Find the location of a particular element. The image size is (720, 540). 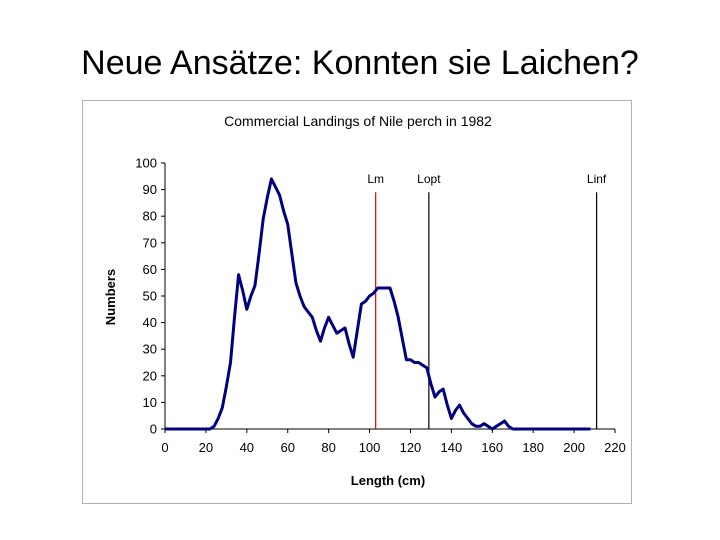

x-tick-label: 60 is located at coordinates (287, 447).